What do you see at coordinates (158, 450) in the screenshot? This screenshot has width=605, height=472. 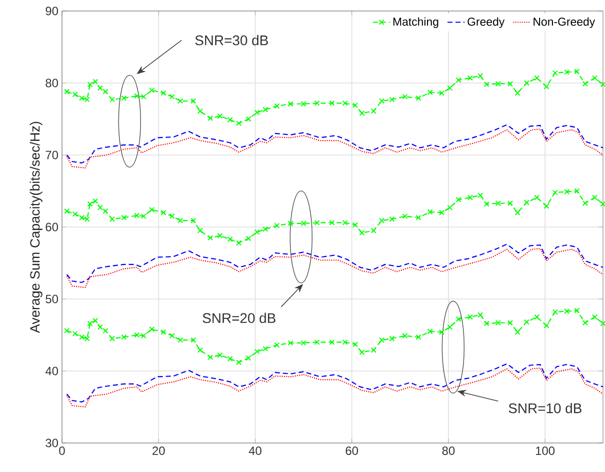 I see `x-tick-label: 20` at bounding box center [158, 450].